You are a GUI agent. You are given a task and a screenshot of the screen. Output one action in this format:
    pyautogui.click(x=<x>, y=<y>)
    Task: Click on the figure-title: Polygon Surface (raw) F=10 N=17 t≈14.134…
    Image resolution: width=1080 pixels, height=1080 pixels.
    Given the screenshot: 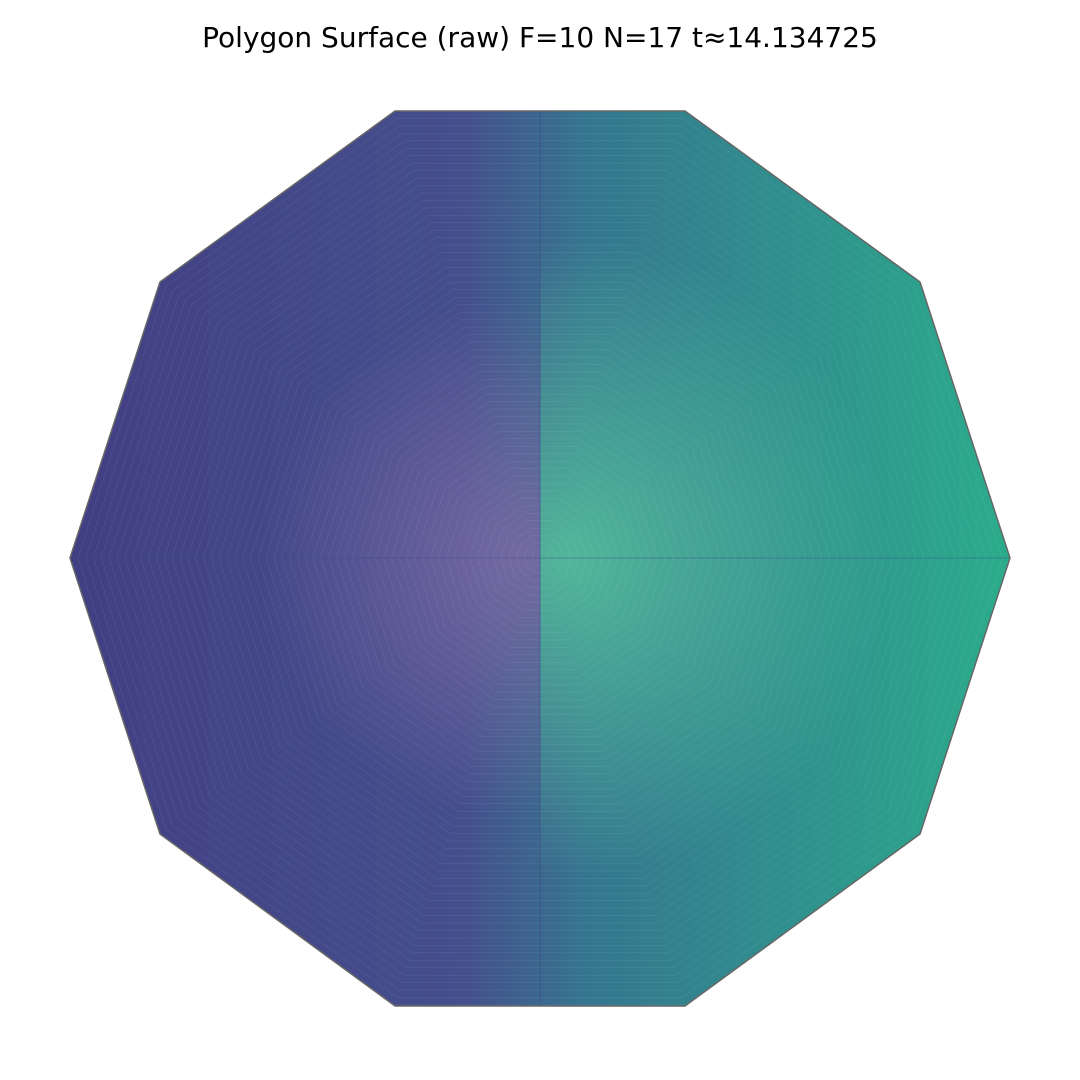 What is the action you would take?
    pyautogui.click(x=540, y=37)
    